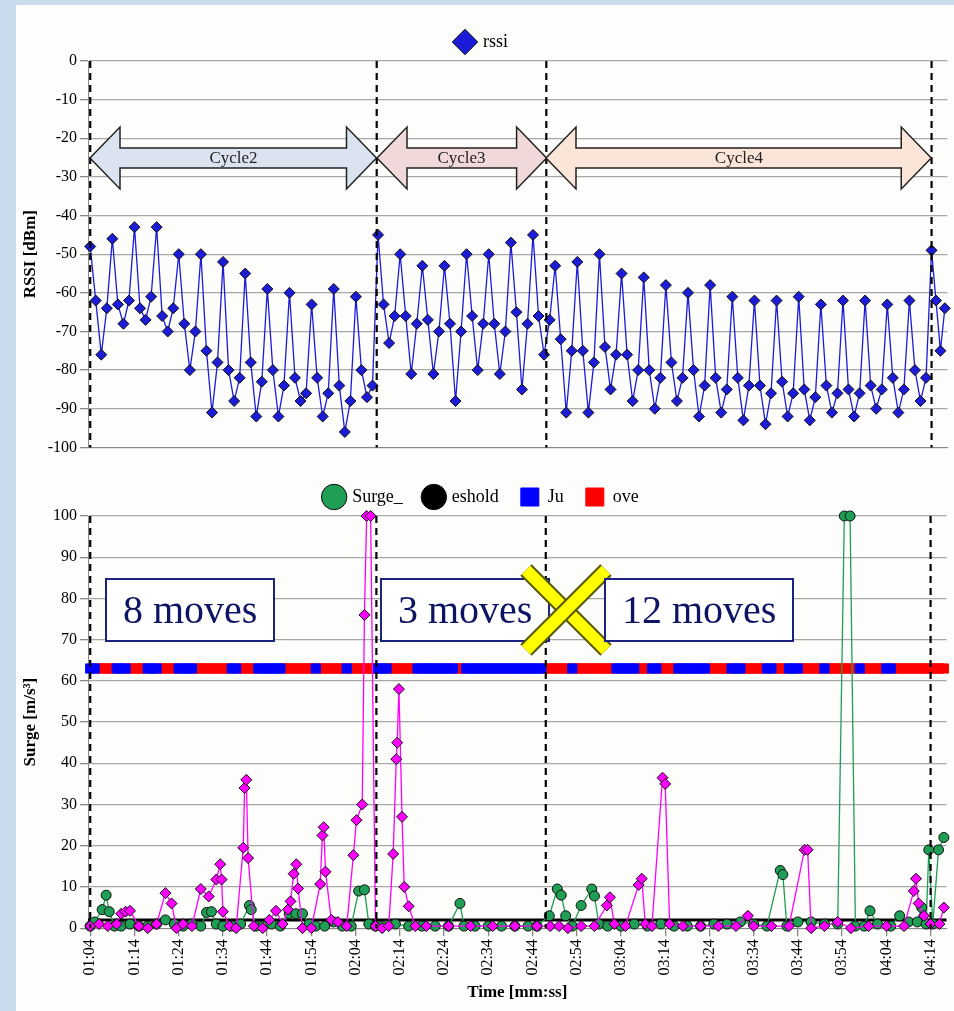  Describe the element at coordinates (69, 803) in the screenshot. I see `y-tick-label: 30` at that location.